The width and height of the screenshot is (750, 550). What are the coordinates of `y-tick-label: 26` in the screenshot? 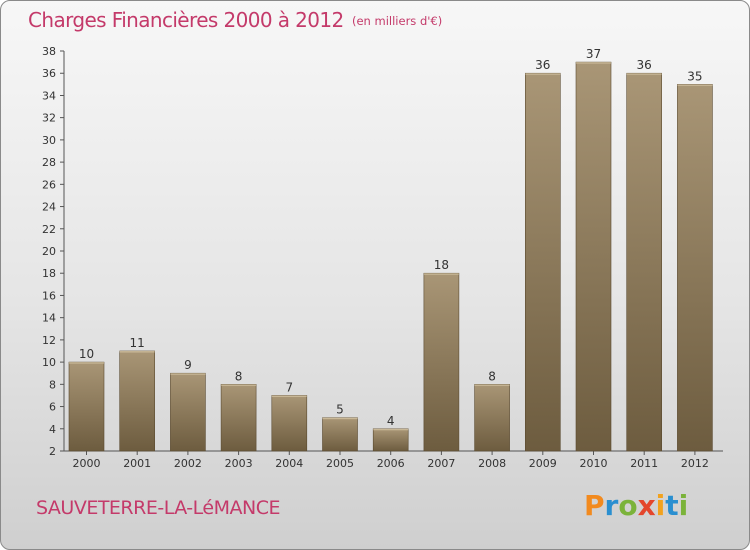 It's located at (49, 184).